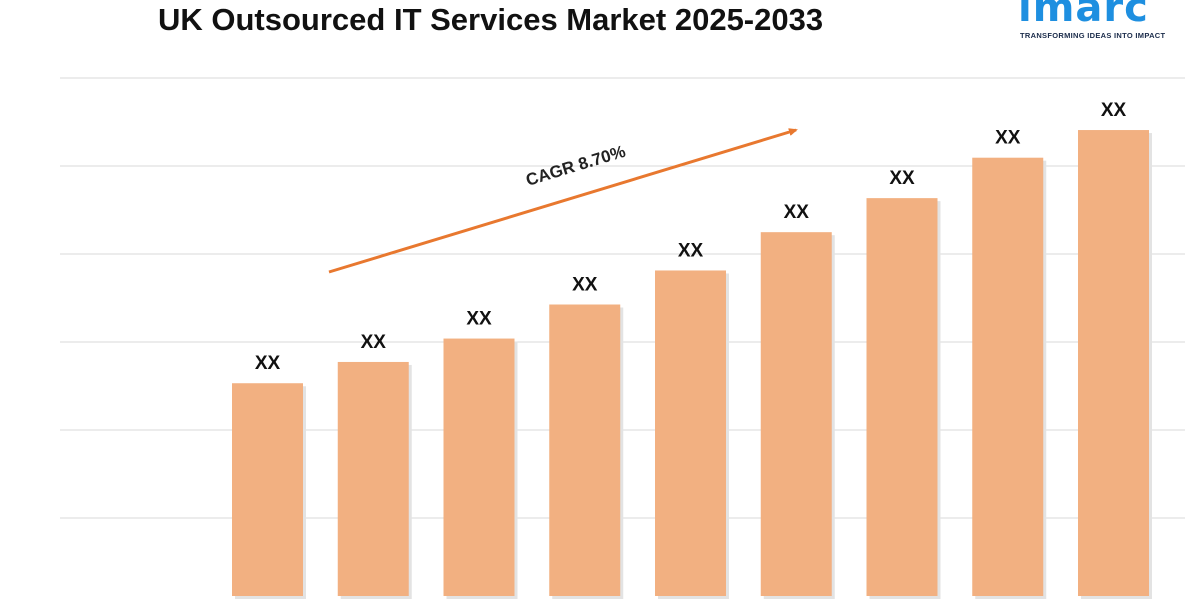  I want to click on cagr-arrow, so click(563, 201).